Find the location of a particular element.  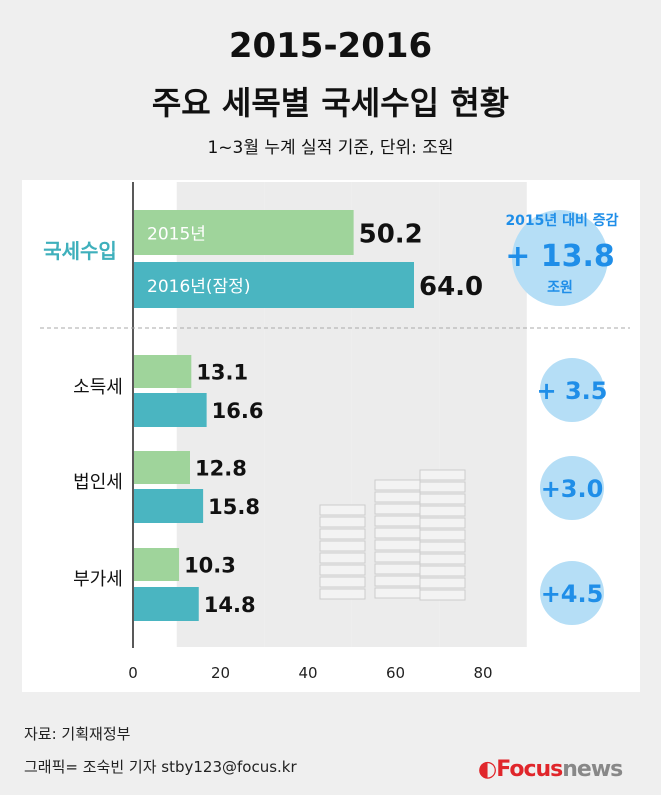

x-tick-label: 0 is located at coordinates (133, 673).